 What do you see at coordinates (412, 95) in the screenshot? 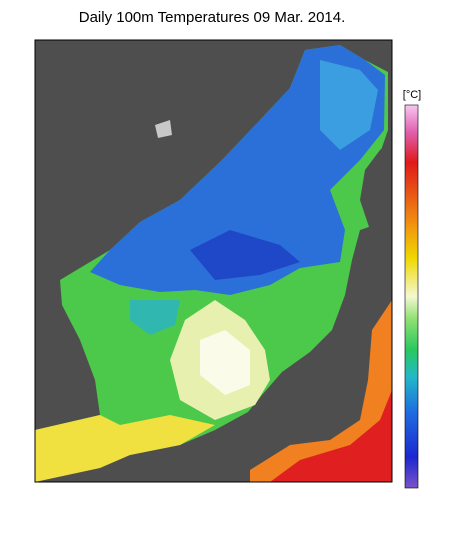
I see `colorbar-unit: [°C]` at bounding box center [412, 95].